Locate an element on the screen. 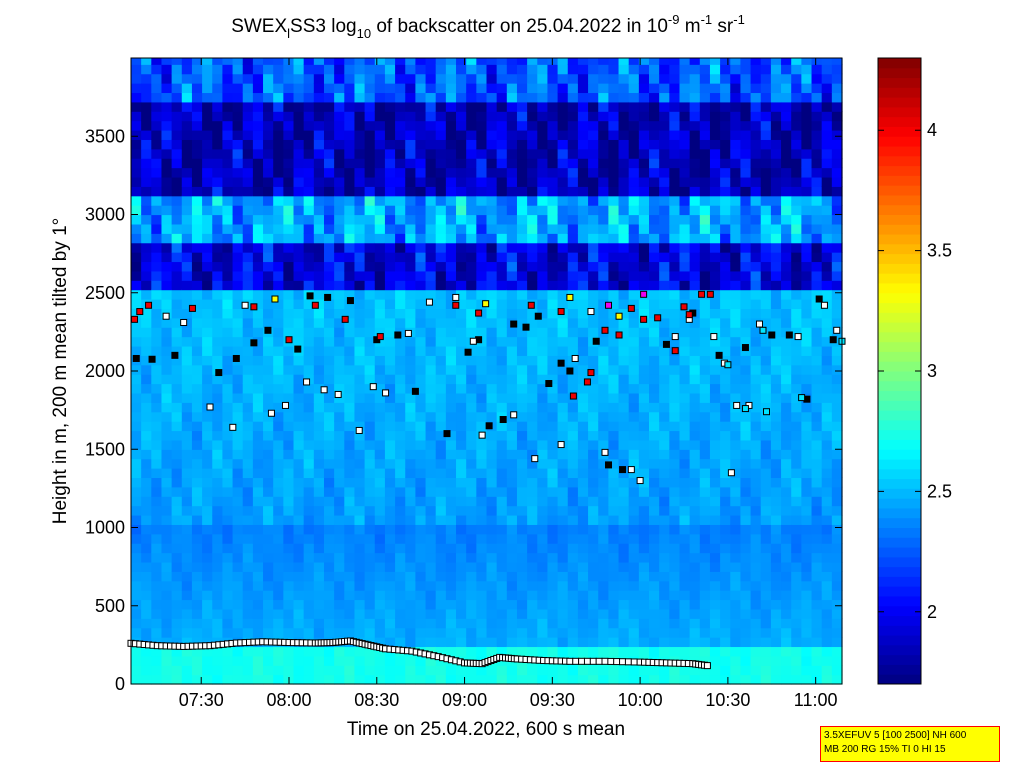 This screenshot has width=1023, height=767. layer-marker-red is located at coordinates (315, 305).